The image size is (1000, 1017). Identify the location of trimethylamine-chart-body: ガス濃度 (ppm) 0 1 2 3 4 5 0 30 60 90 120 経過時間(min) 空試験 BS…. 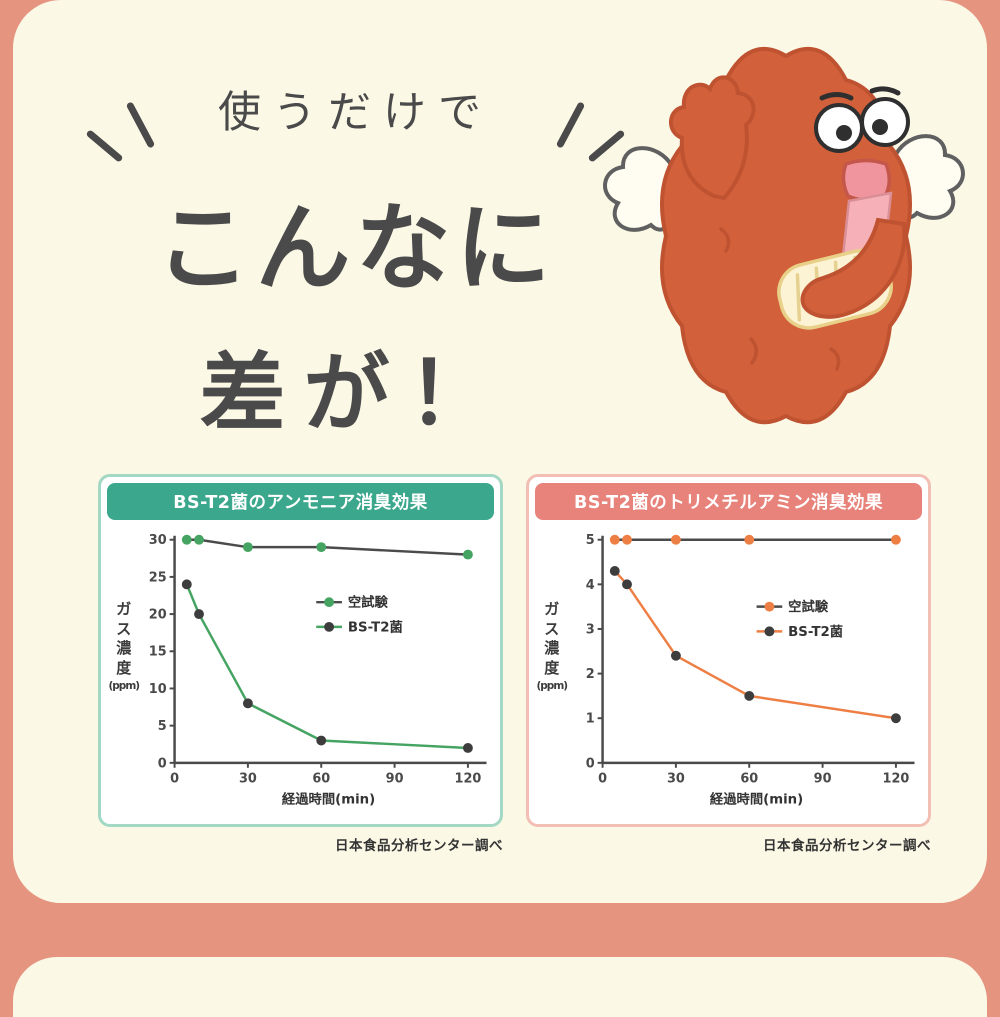
(728, 673).